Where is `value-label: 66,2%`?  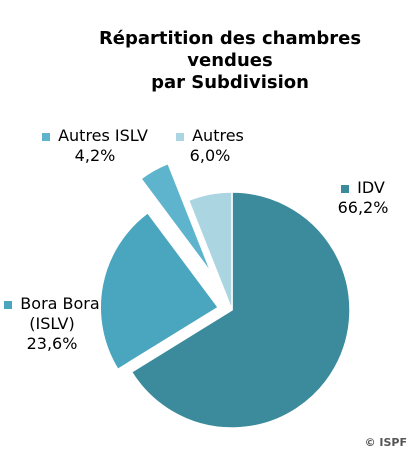
value-label: 66,2% is located at coordinates (363, 207).